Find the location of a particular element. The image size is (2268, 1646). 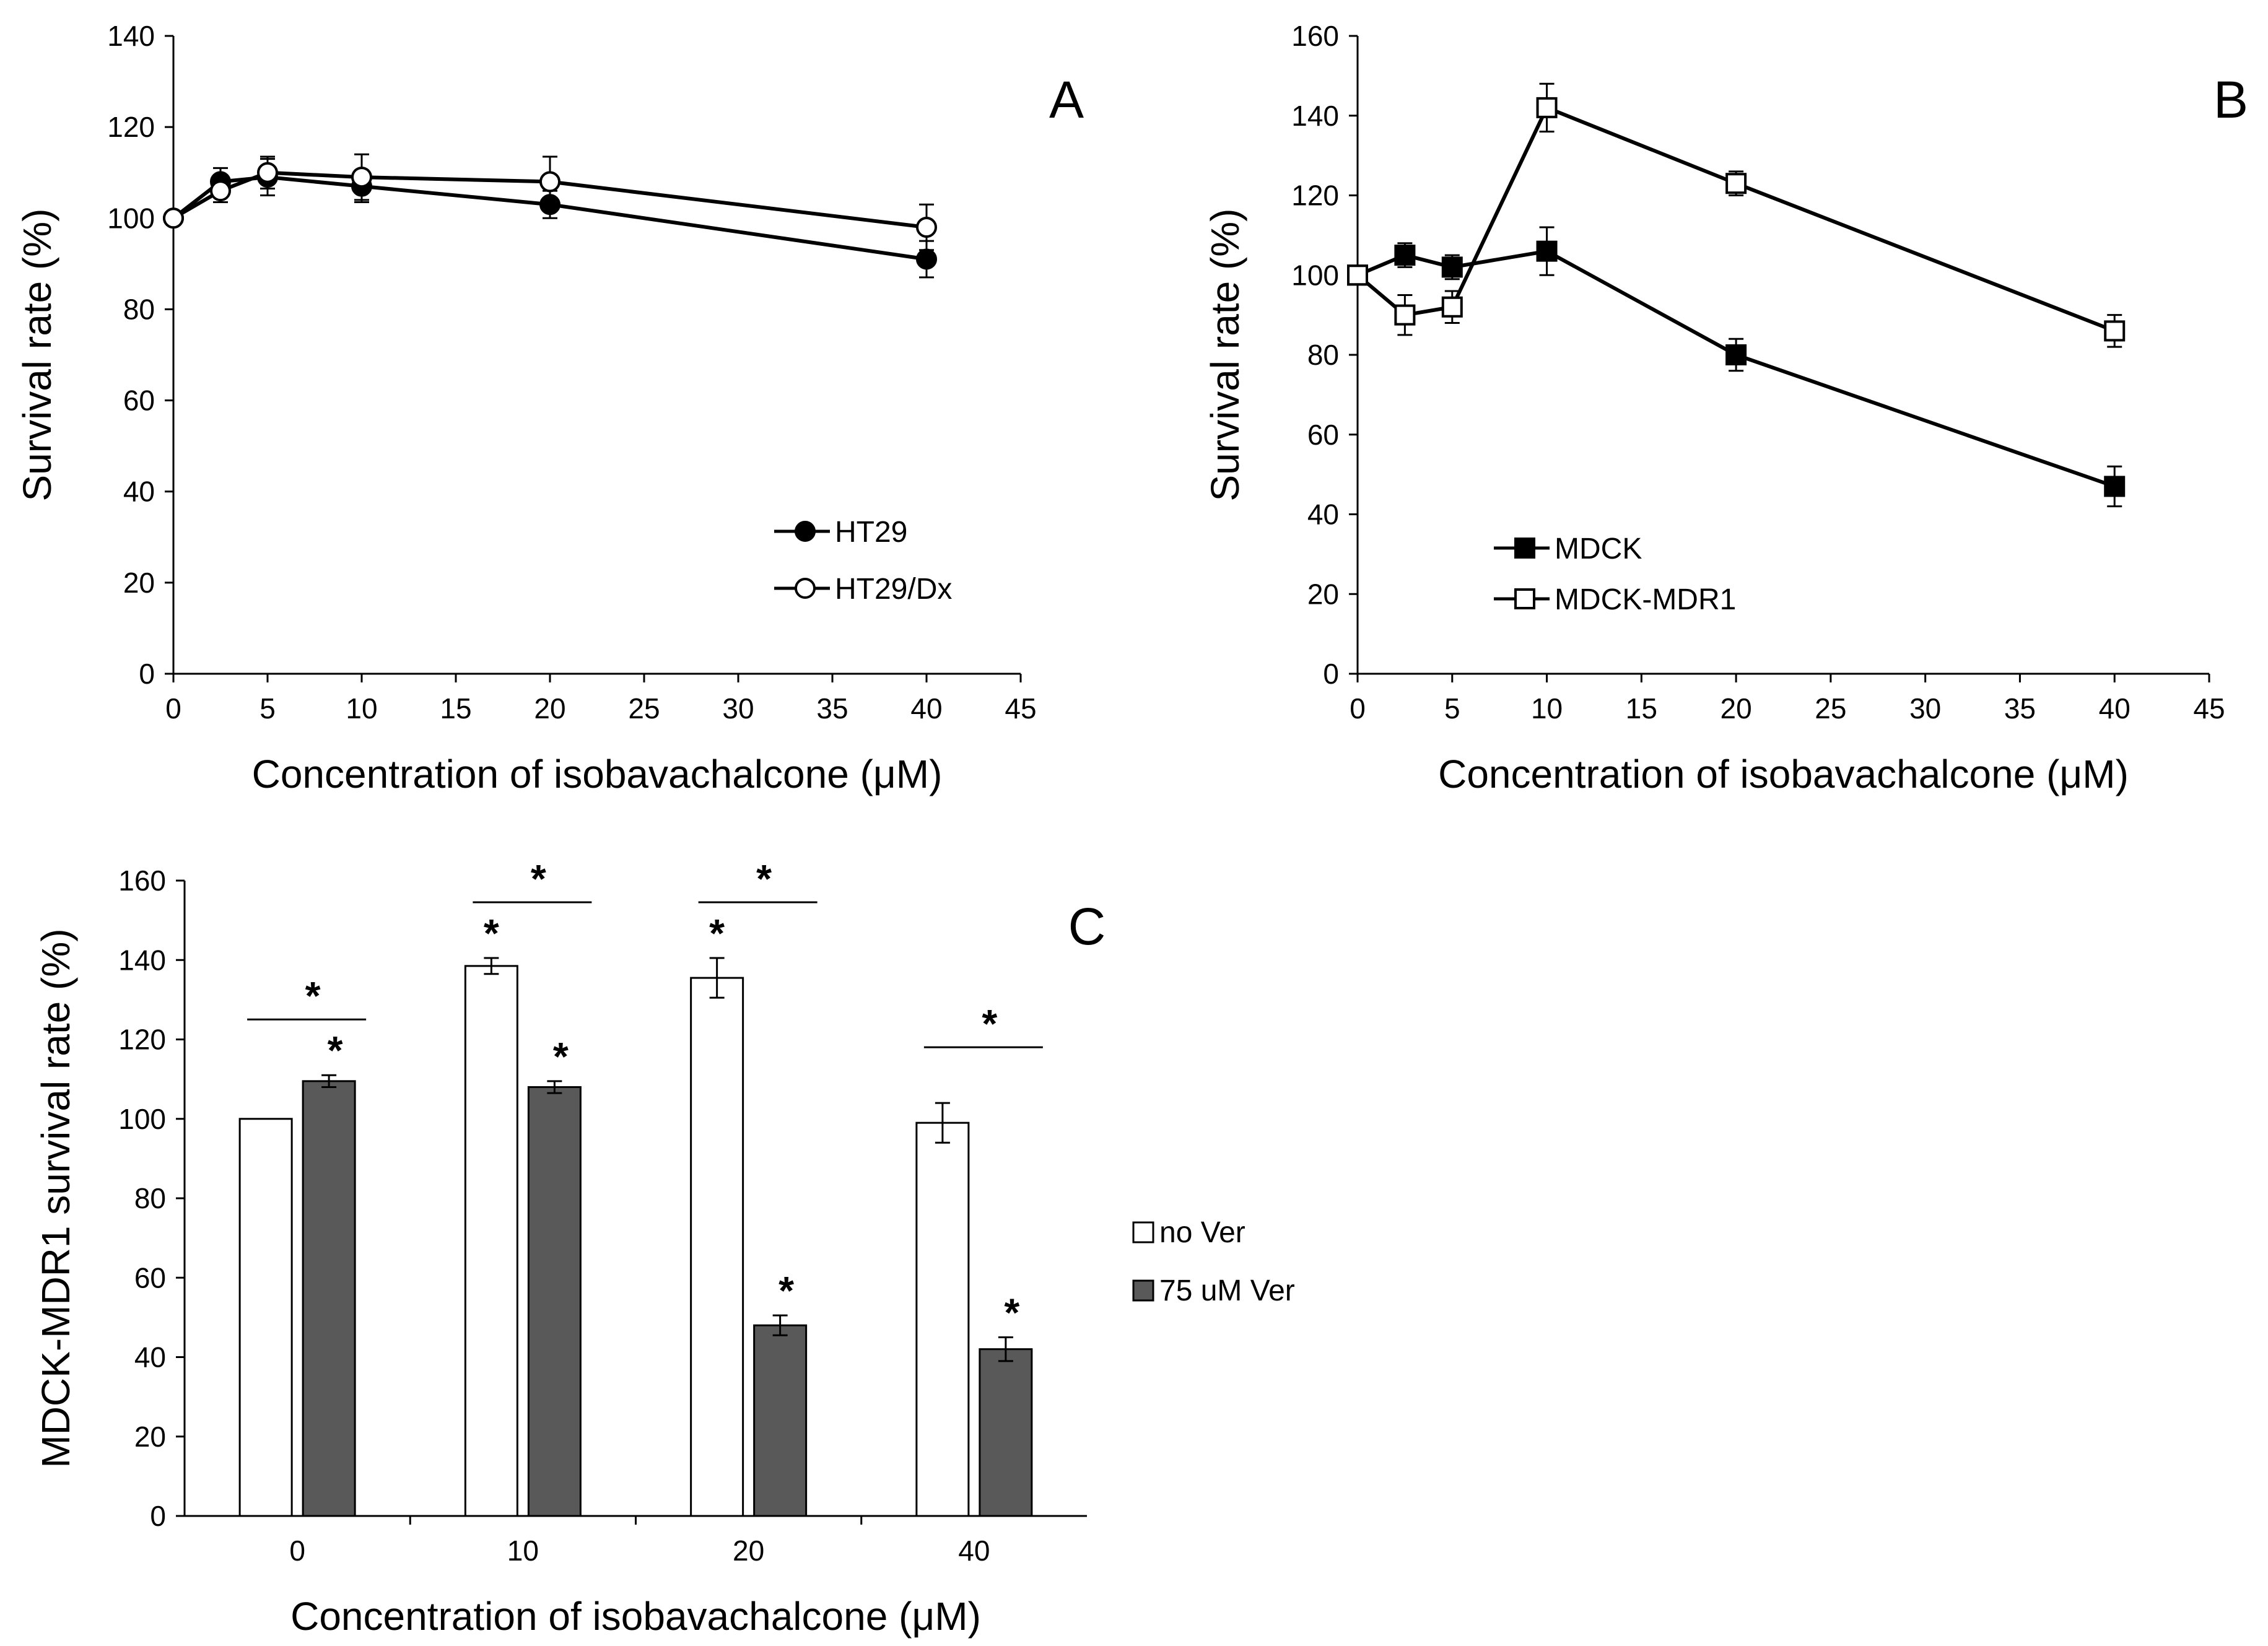

legend-label: MDCK is located at coordinates (1598, 549).